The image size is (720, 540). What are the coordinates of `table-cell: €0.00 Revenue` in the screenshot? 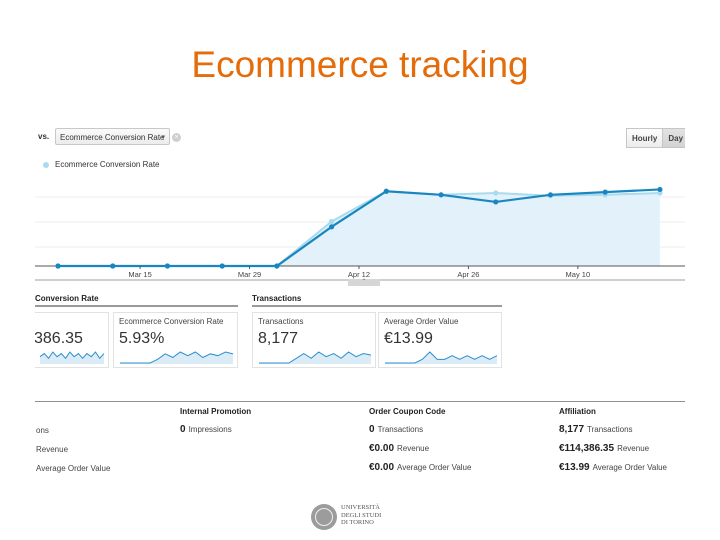 It's located at (399, 448).